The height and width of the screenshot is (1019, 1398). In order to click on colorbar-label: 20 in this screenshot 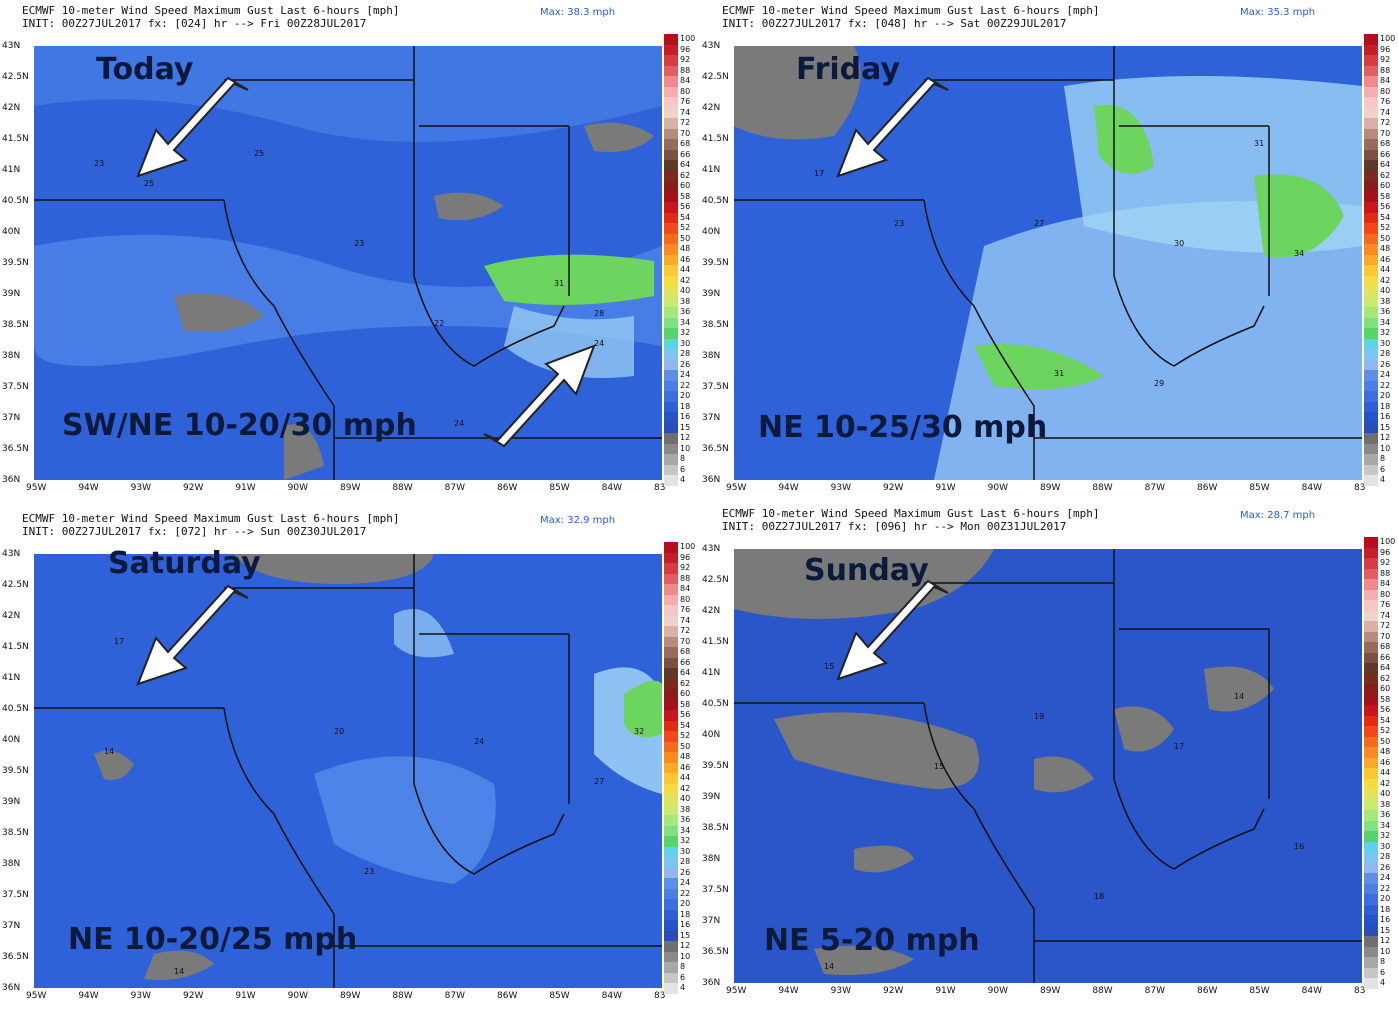, I will do `click(685, 904)`.